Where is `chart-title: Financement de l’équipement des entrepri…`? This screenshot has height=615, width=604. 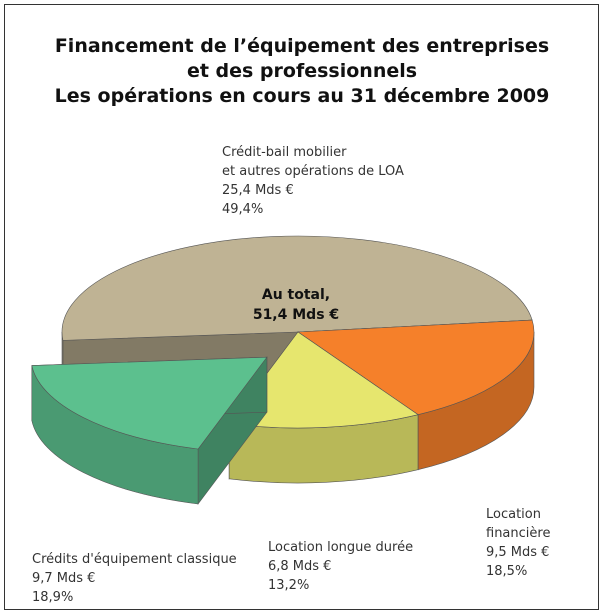 chart-title: Financement de l’équipement des entrepri… is located at coordinates (302, 71).